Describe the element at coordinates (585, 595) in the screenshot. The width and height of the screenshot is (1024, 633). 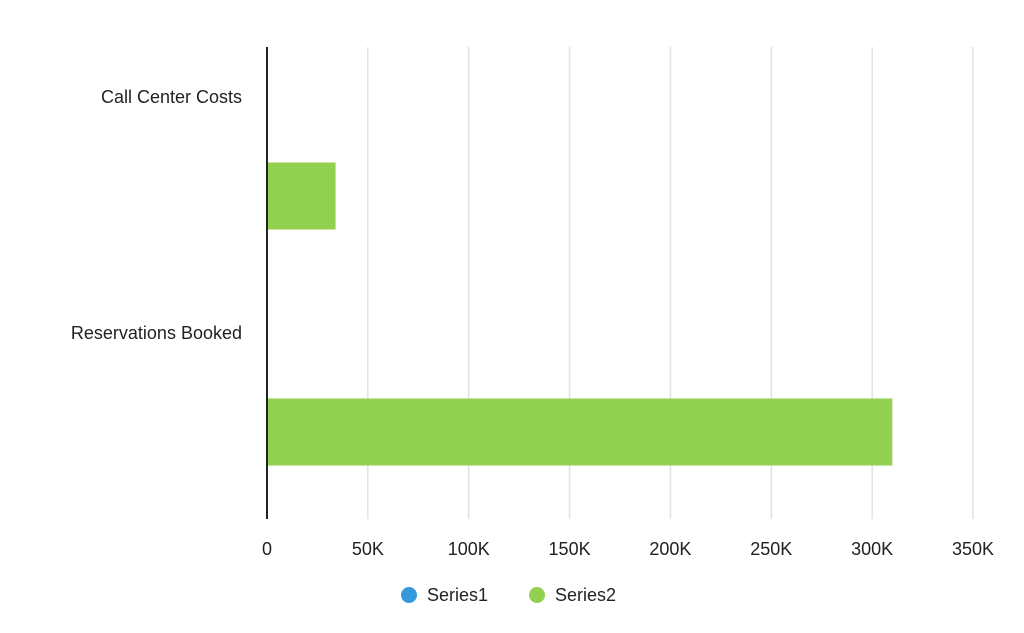
I see `legend-label: Series2` at that location.